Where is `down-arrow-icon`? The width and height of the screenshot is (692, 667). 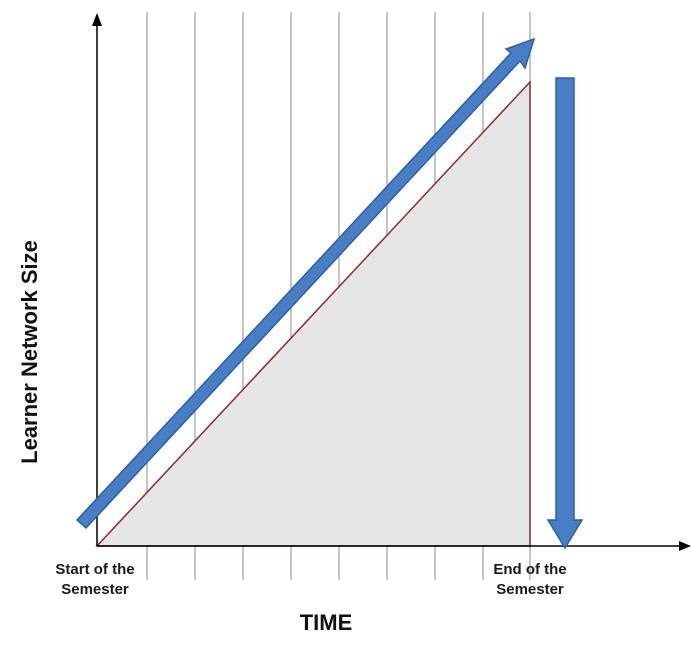
down-arrow-icon is located at coordinates (565, 313).